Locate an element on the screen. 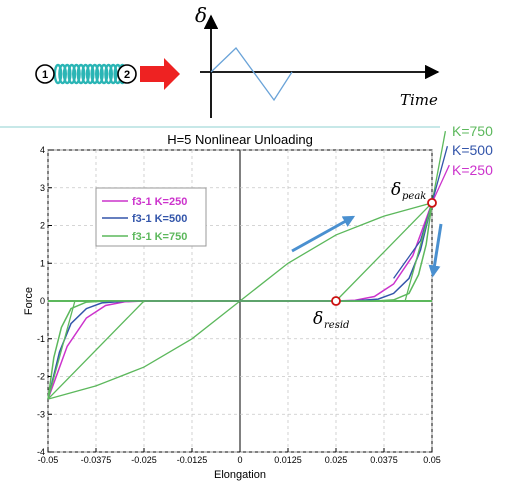  markers is located at coordinates (384, 251).